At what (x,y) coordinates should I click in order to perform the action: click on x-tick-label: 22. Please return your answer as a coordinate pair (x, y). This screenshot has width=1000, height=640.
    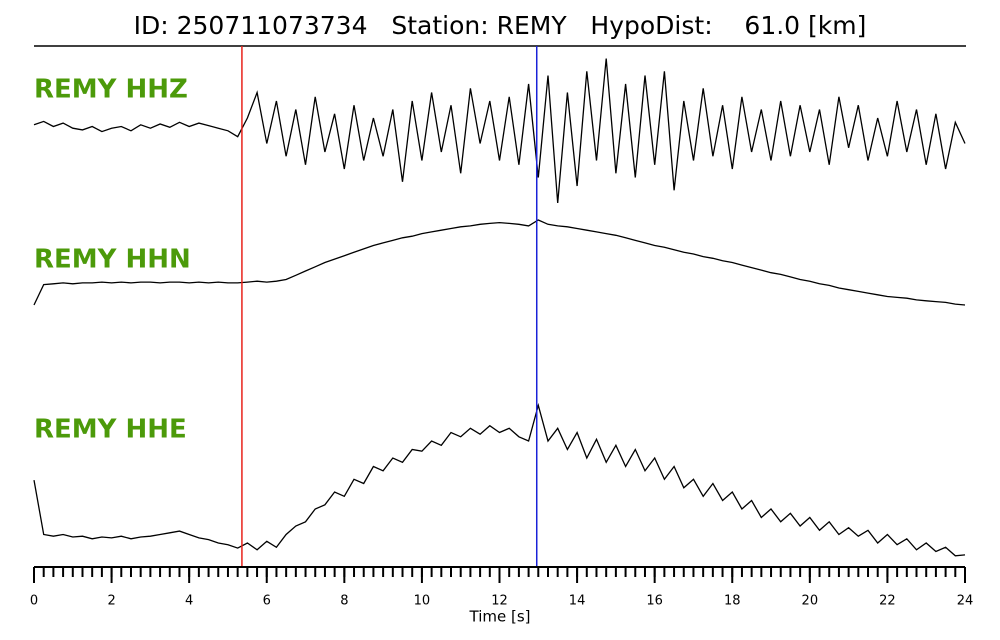
    Looking at the image, I should click on (887, 601).